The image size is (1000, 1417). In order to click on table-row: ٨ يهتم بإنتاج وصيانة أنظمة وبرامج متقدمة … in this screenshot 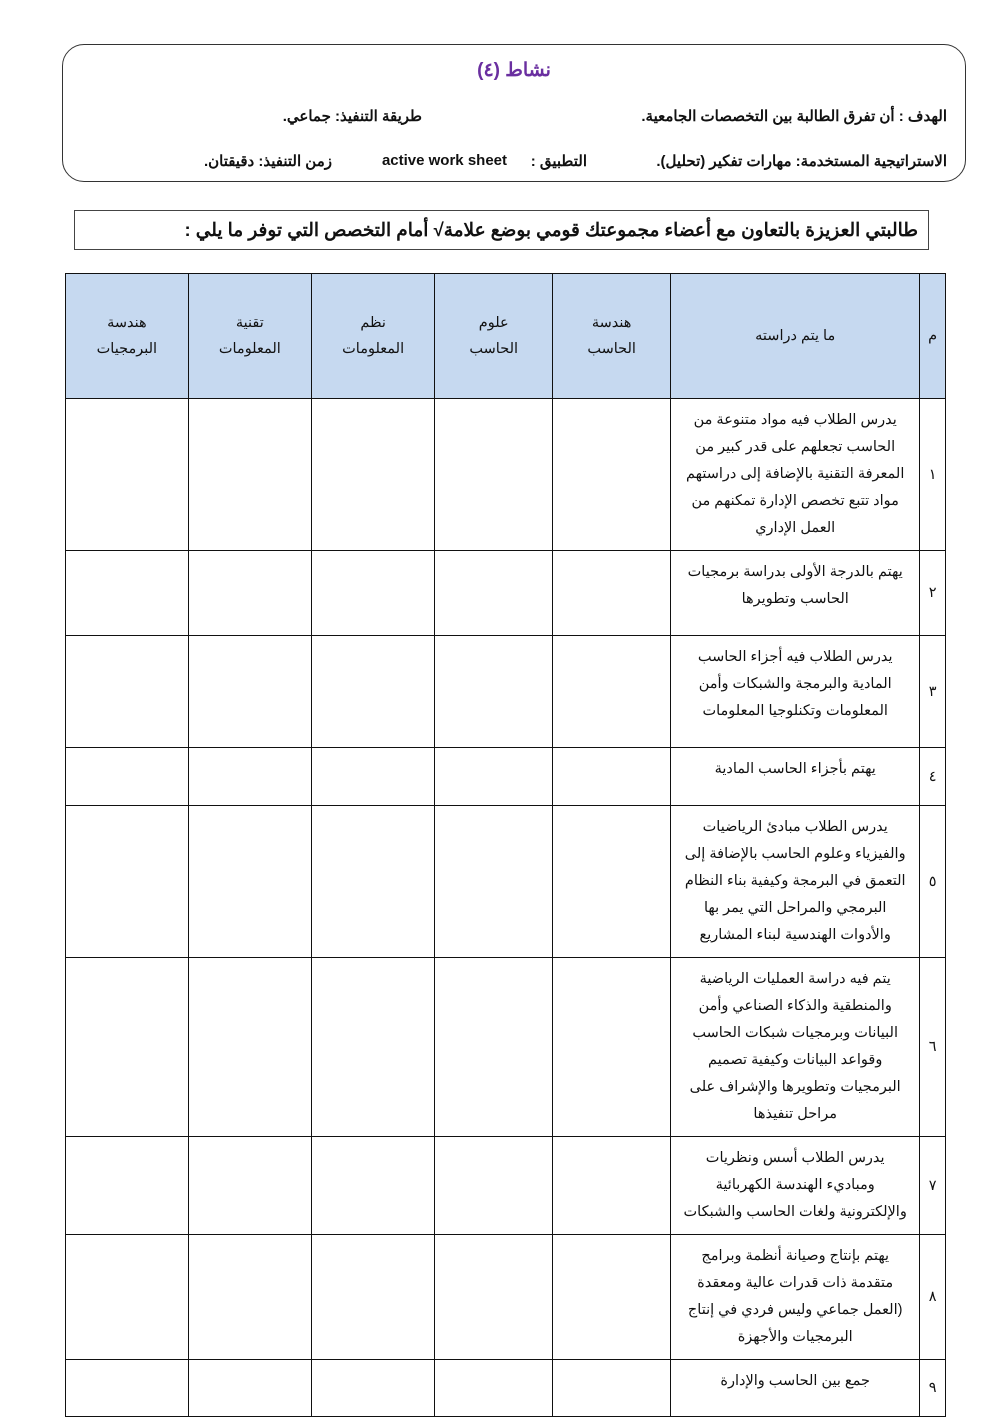, I will do `click(505, 1297)`.